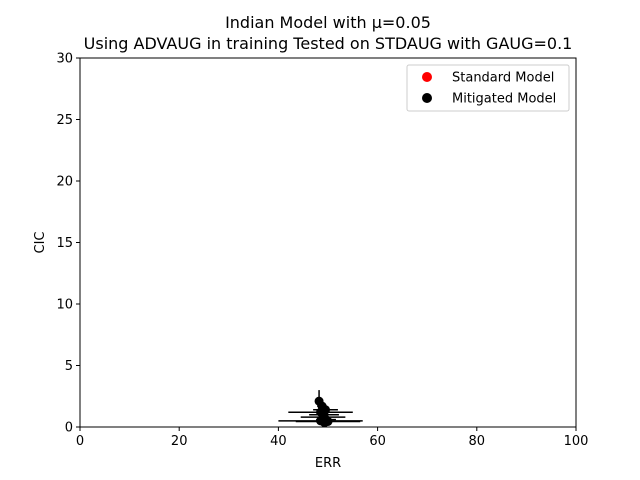 This screenshot has width=640, height=480. Describe the element at coordinates (179, 441) in the screenshot. I see `x-tick-label: 20` at that location.